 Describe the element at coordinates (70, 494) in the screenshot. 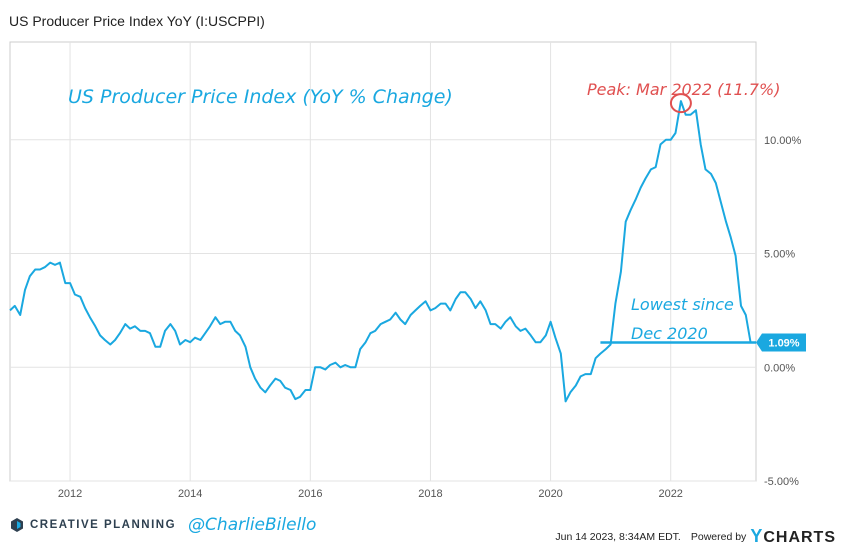

I see `x-tick-label: 2012` at that location.